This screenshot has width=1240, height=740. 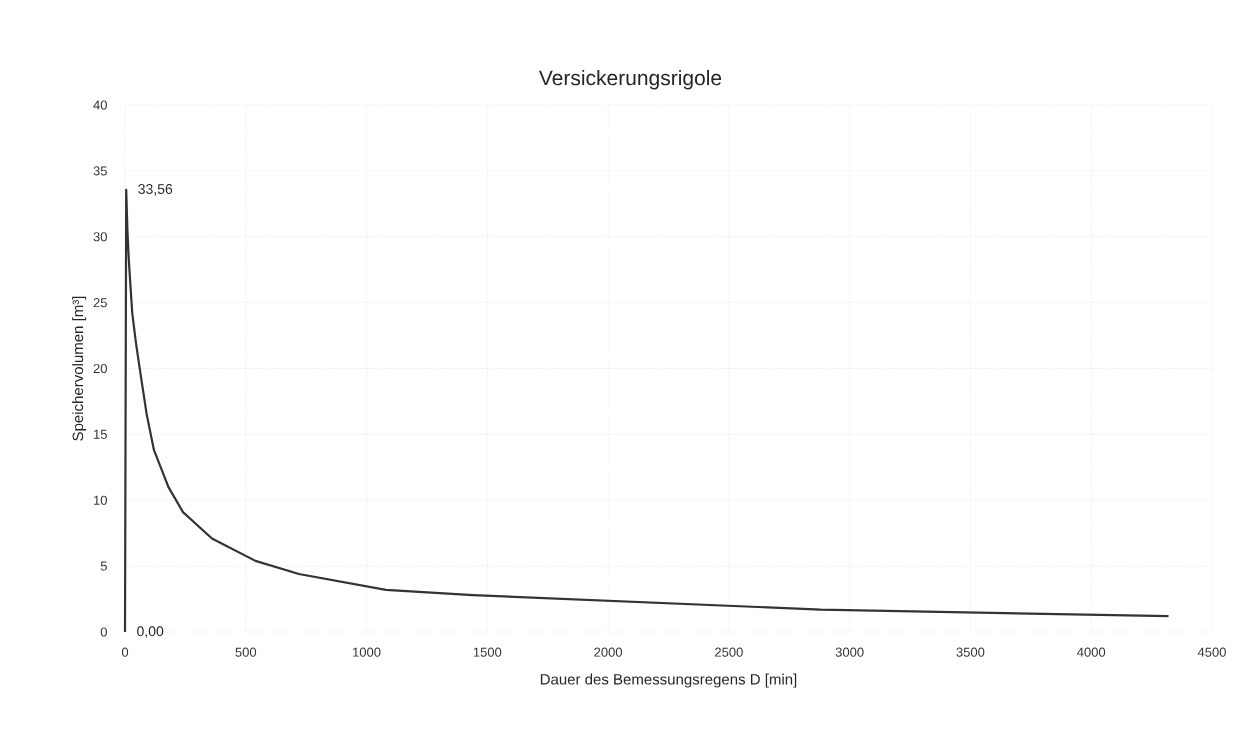 I want to click on y-tick-label: 35, so click(x=100, y=171).